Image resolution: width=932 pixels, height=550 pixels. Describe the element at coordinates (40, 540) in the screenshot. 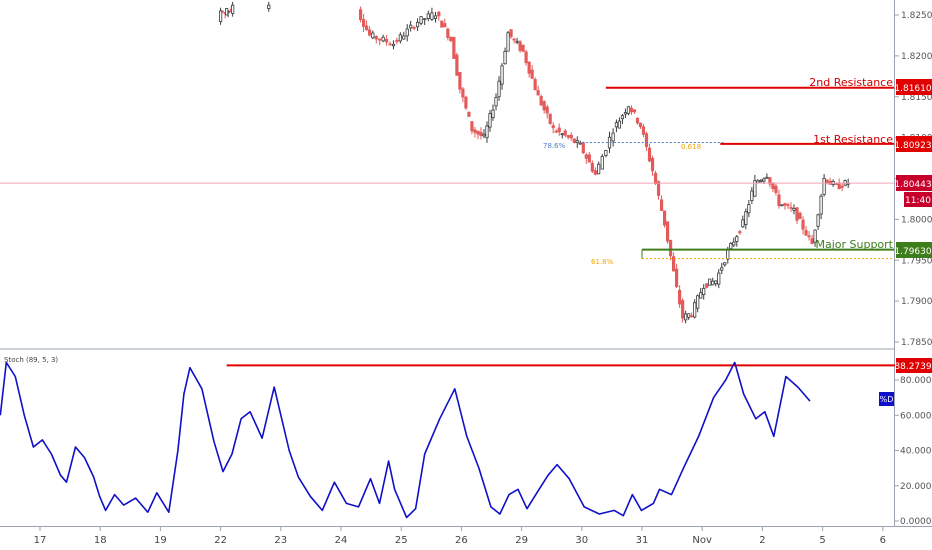

I see `time-axis-label: 17` at that location.